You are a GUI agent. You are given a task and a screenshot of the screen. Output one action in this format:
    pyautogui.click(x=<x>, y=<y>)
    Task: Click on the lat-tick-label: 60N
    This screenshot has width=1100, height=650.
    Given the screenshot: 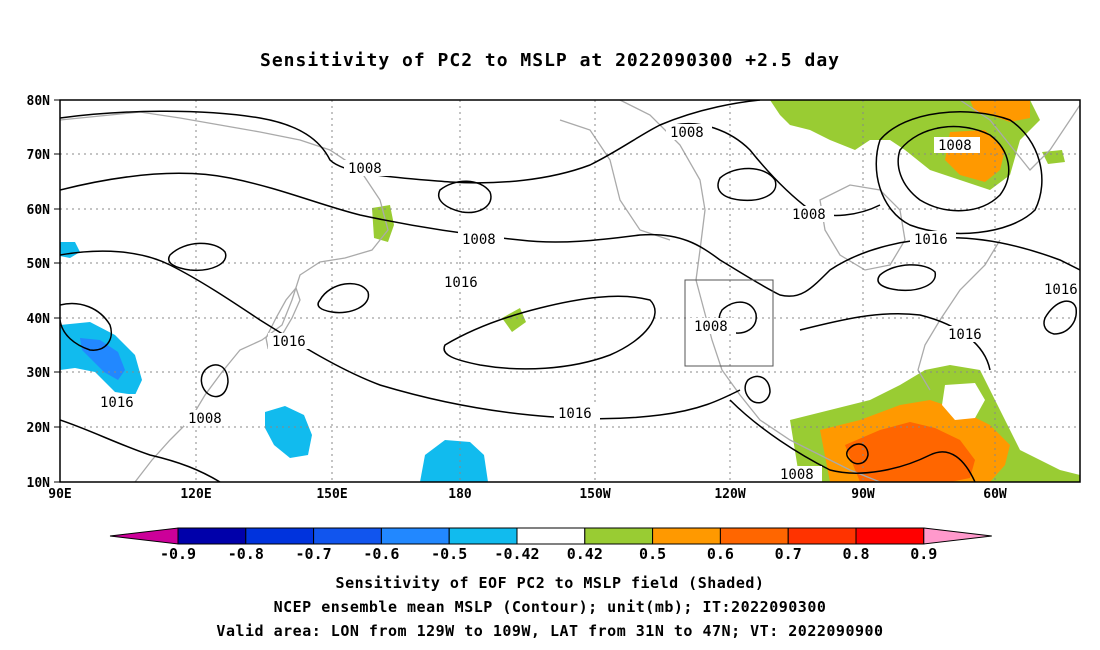 What is the action you would take?
    pyautogui.click(x=39, y=210)
    